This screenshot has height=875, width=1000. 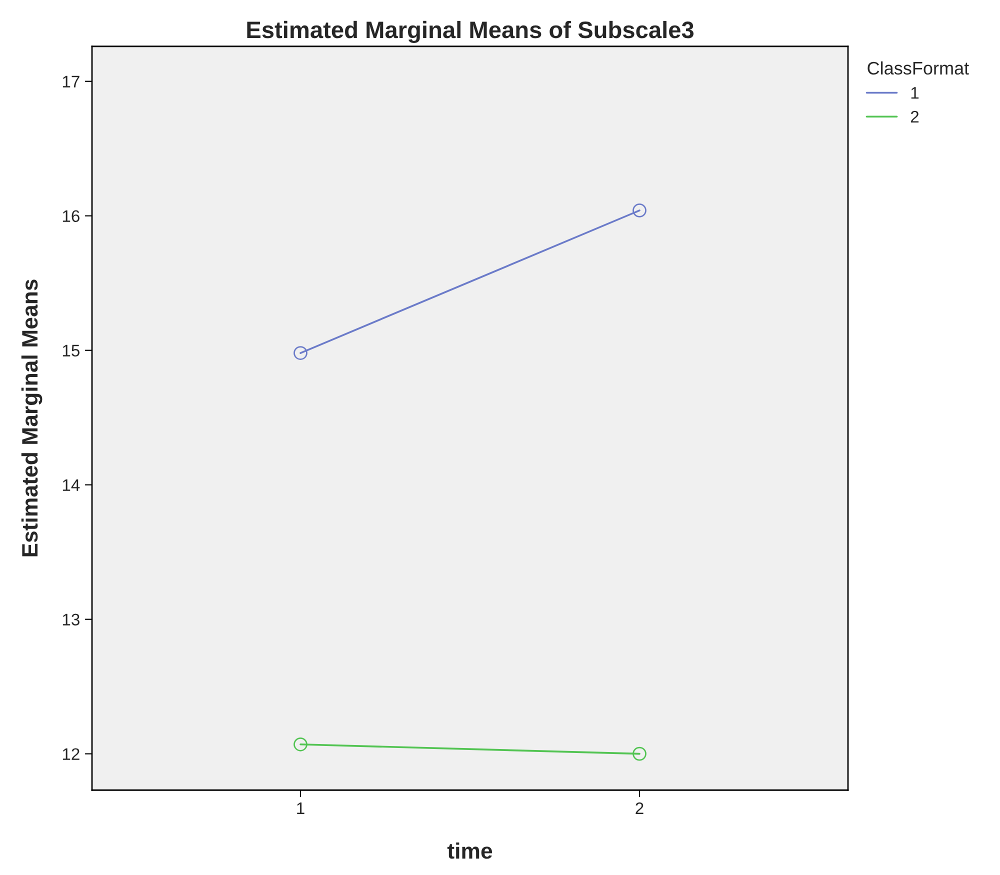 I want to click on x-axis-title: time, so click(x=469, y=850).